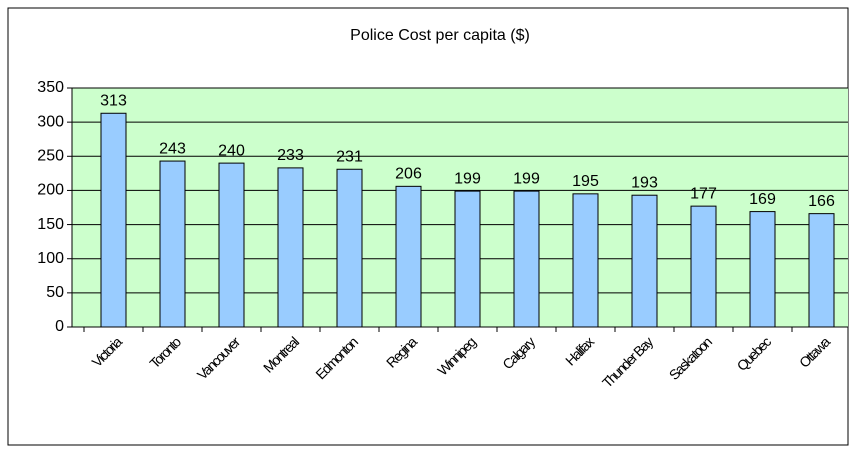 Image resolution: width=855 pixels, height=460 pixels. What do you see at coordinates (59, 326) in the screenshot?
I see `y-tick-label: 0` at bounding box center [59, 326].